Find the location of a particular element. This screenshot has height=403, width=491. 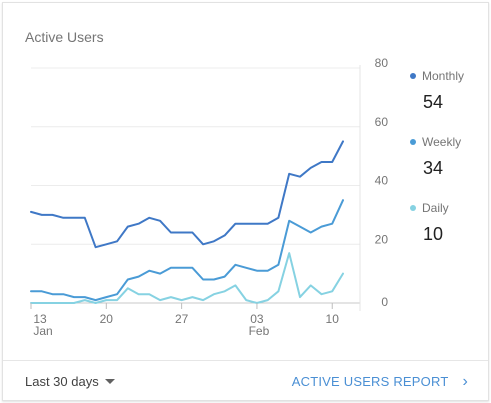

x-tick-day: 27 is located at coordinates (182, 319).